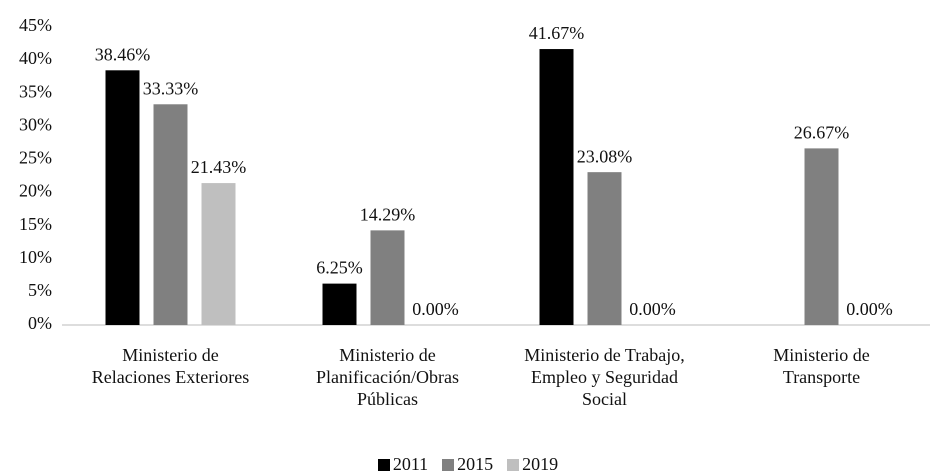  I want to click on y-tick-label: 10%, so click(35, 257).